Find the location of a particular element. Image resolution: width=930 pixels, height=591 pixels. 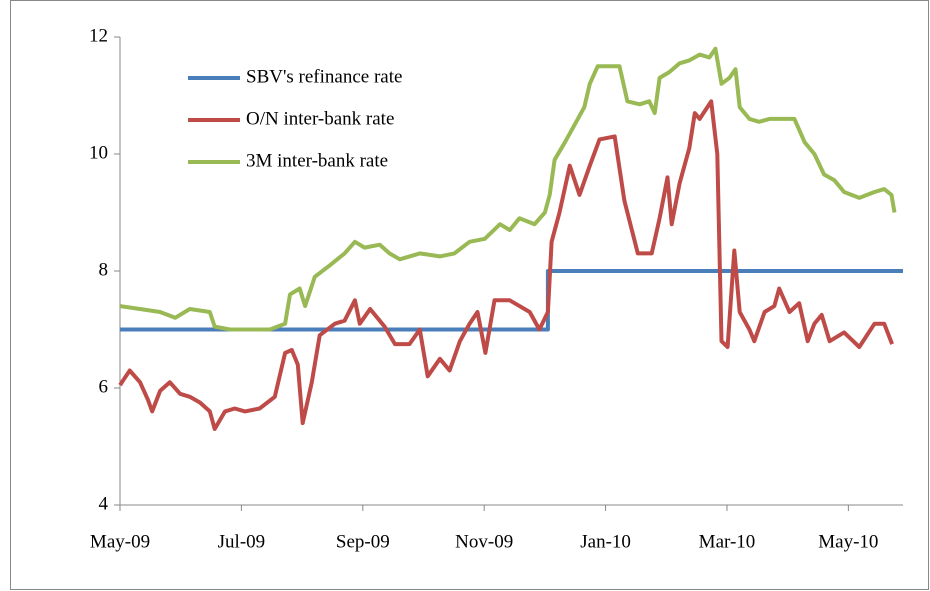

x-tick-label: Jan-10 is located at coordinates (605, 541).